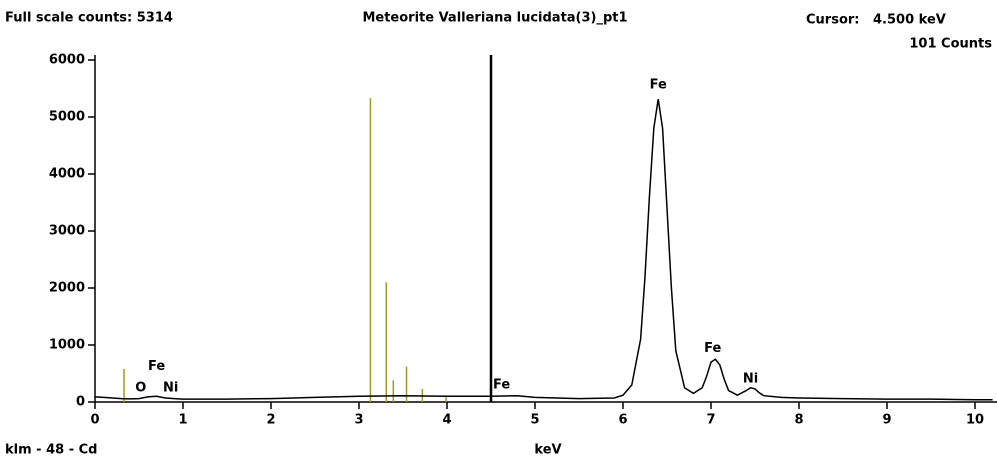  What do you see at coordinates (358, 420) in the screenshot?
I see `x-tick-label: 3` at bounding box center [358, 420].